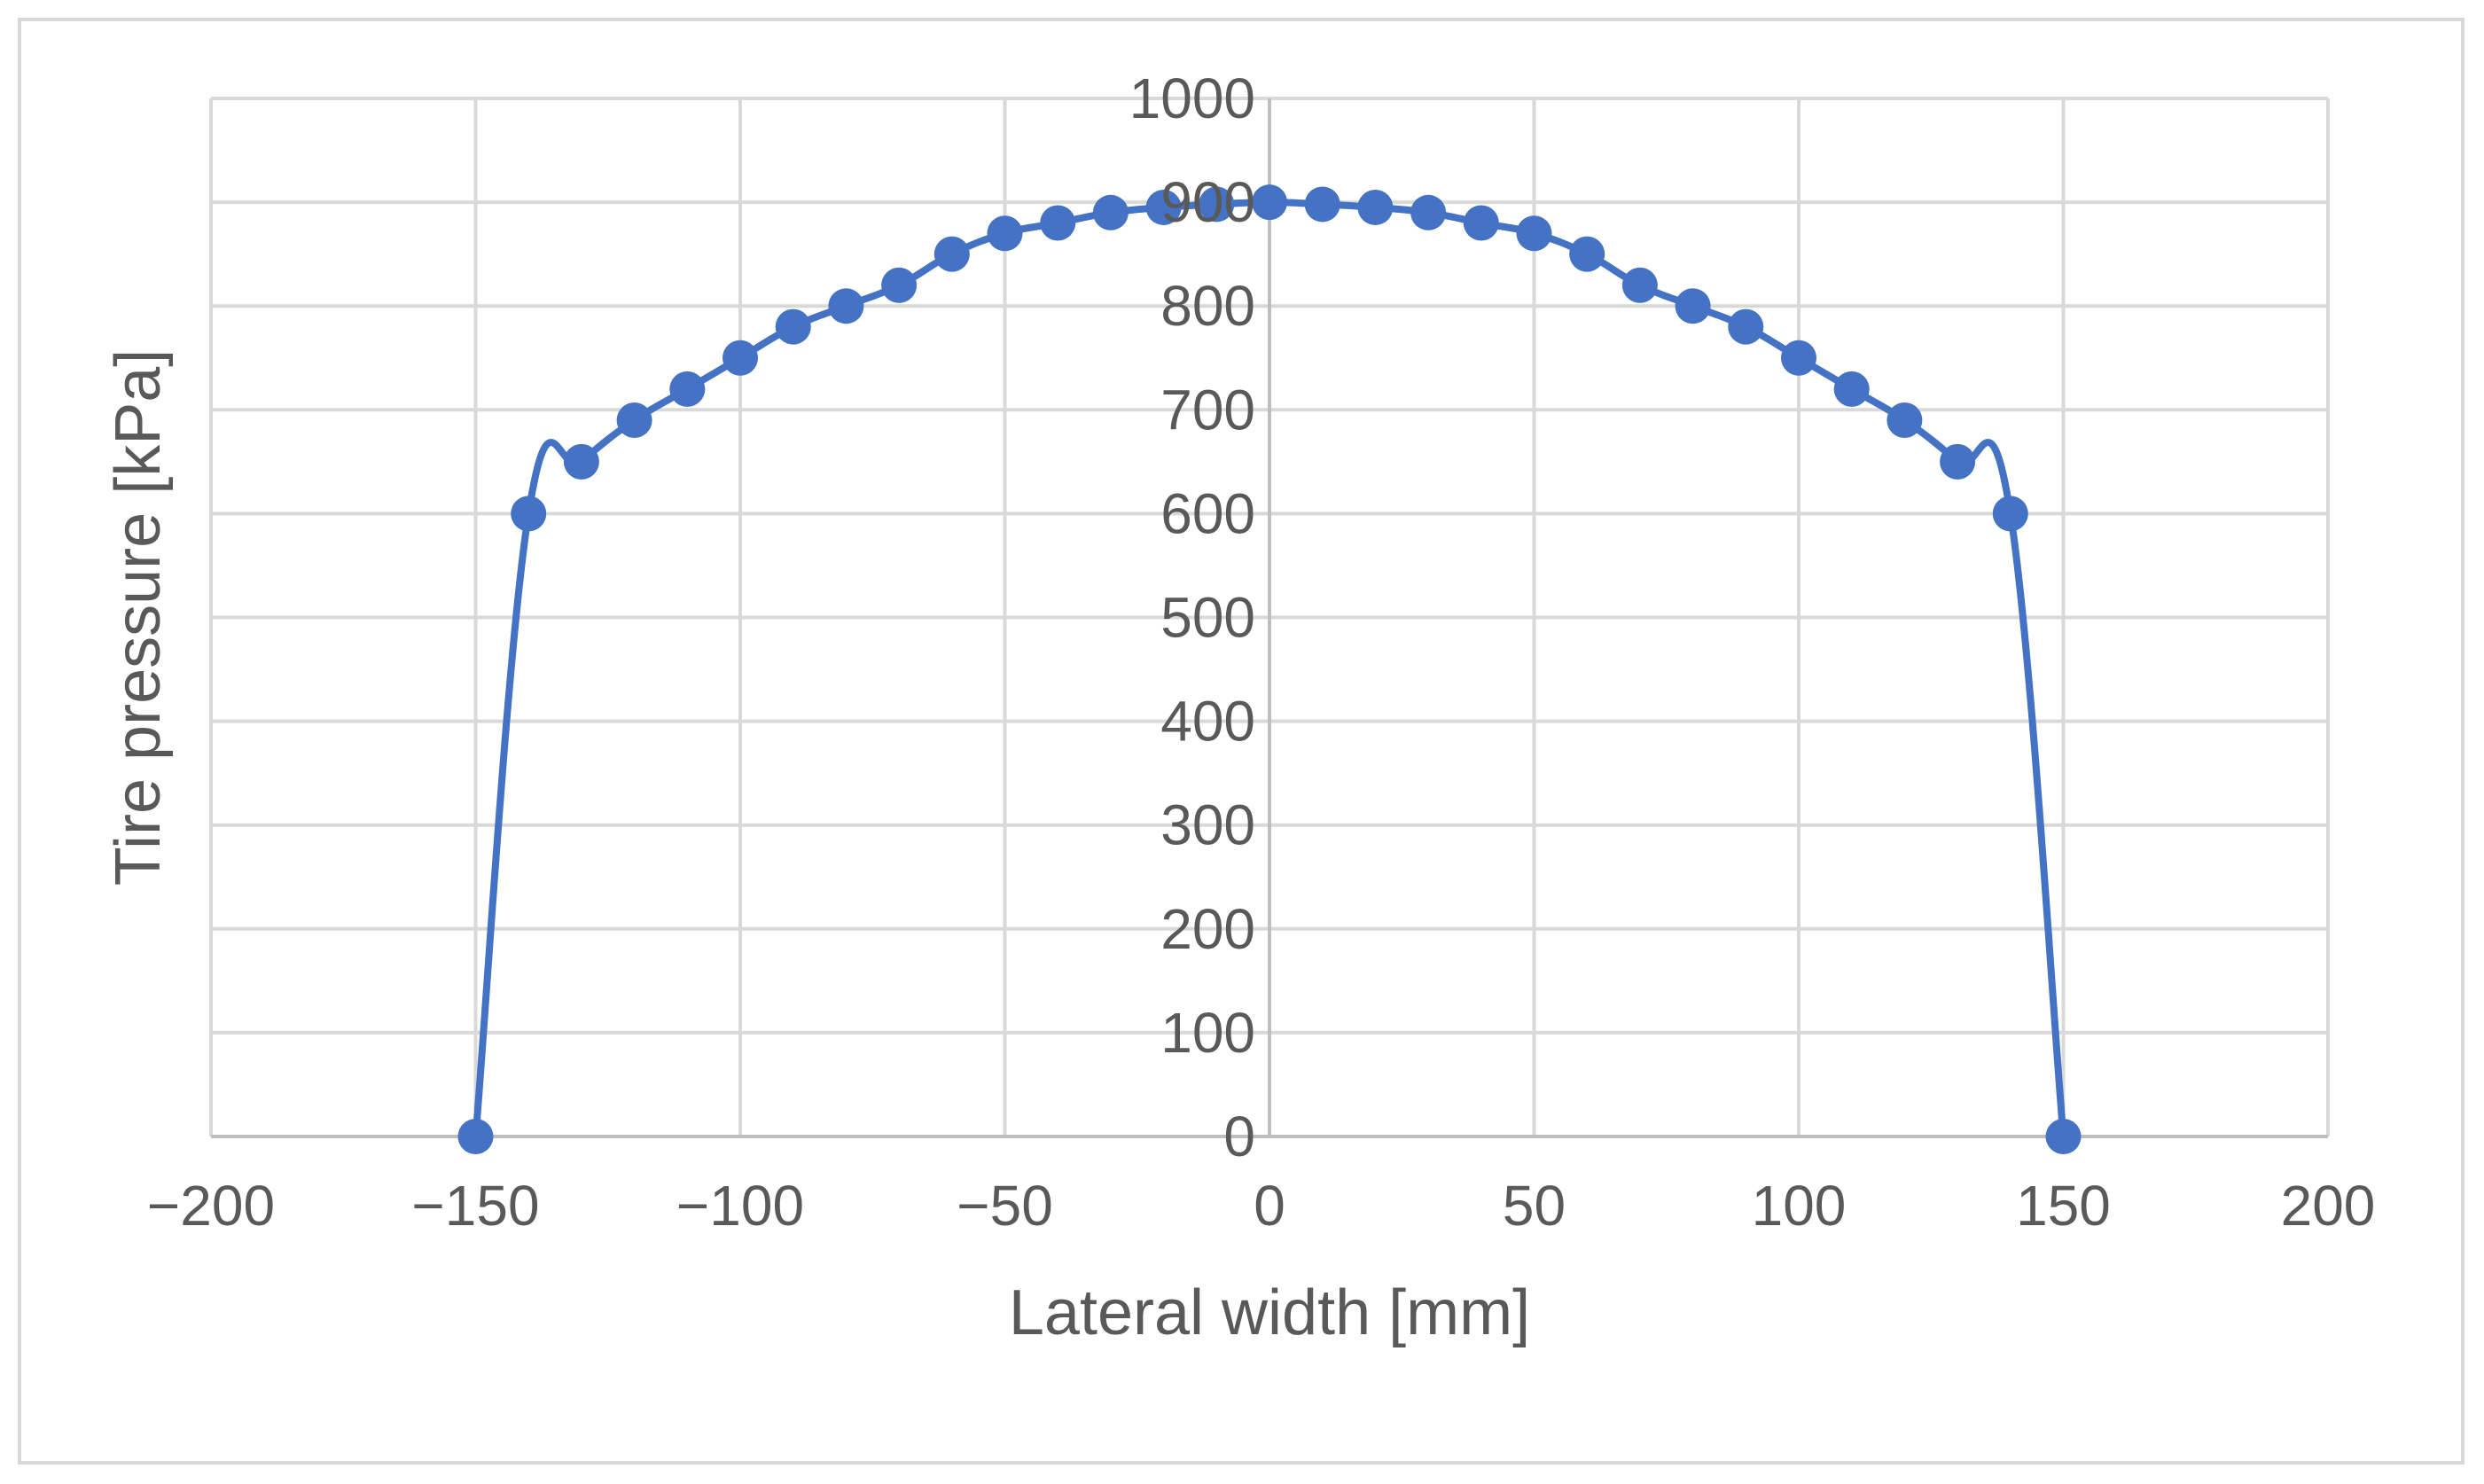 This screenshot has height=1484, width=2484. I want to click on y-tick-label: 600, so click(1207, 513).